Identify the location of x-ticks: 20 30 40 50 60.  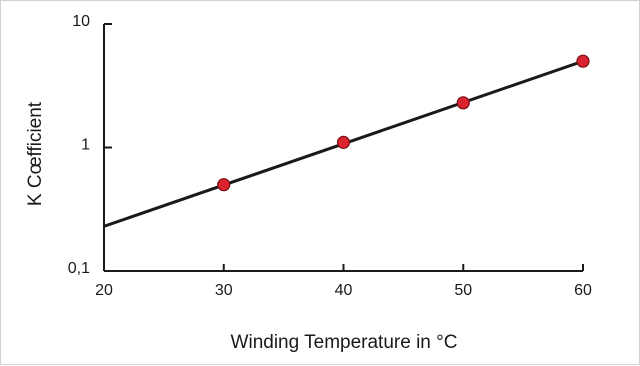
(343, 281).